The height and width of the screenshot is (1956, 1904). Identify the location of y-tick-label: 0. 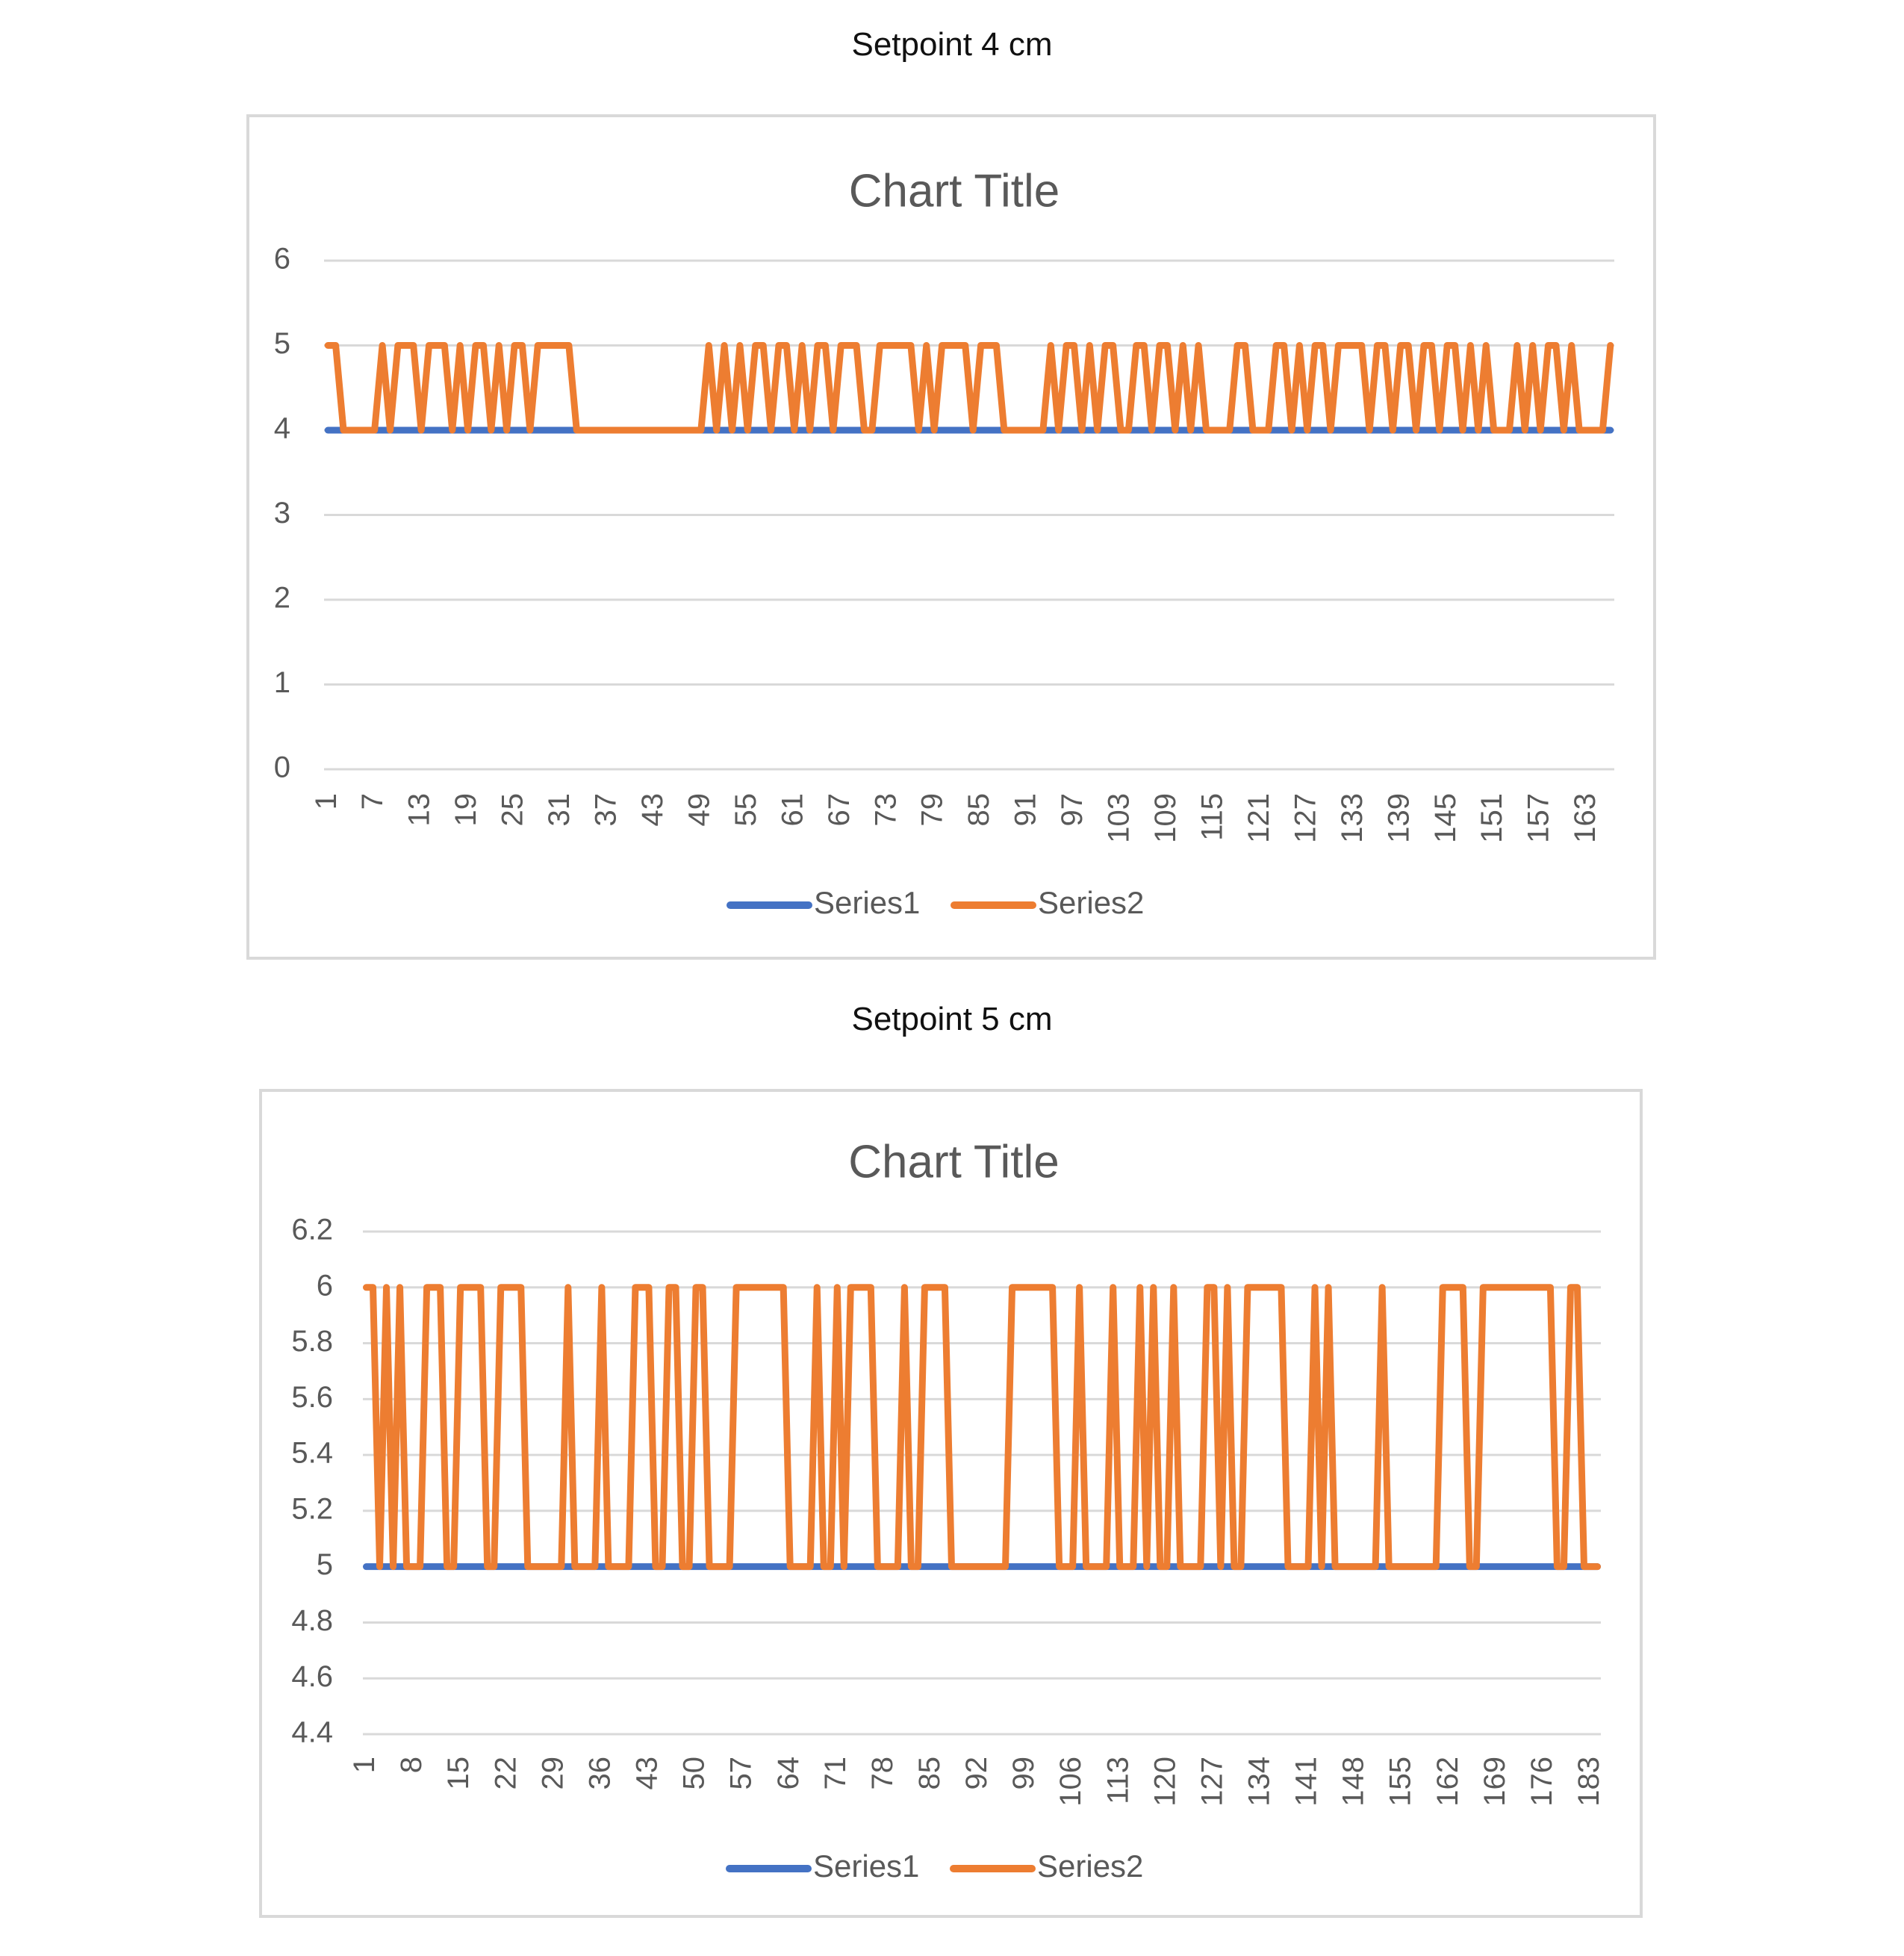
(282, 767).